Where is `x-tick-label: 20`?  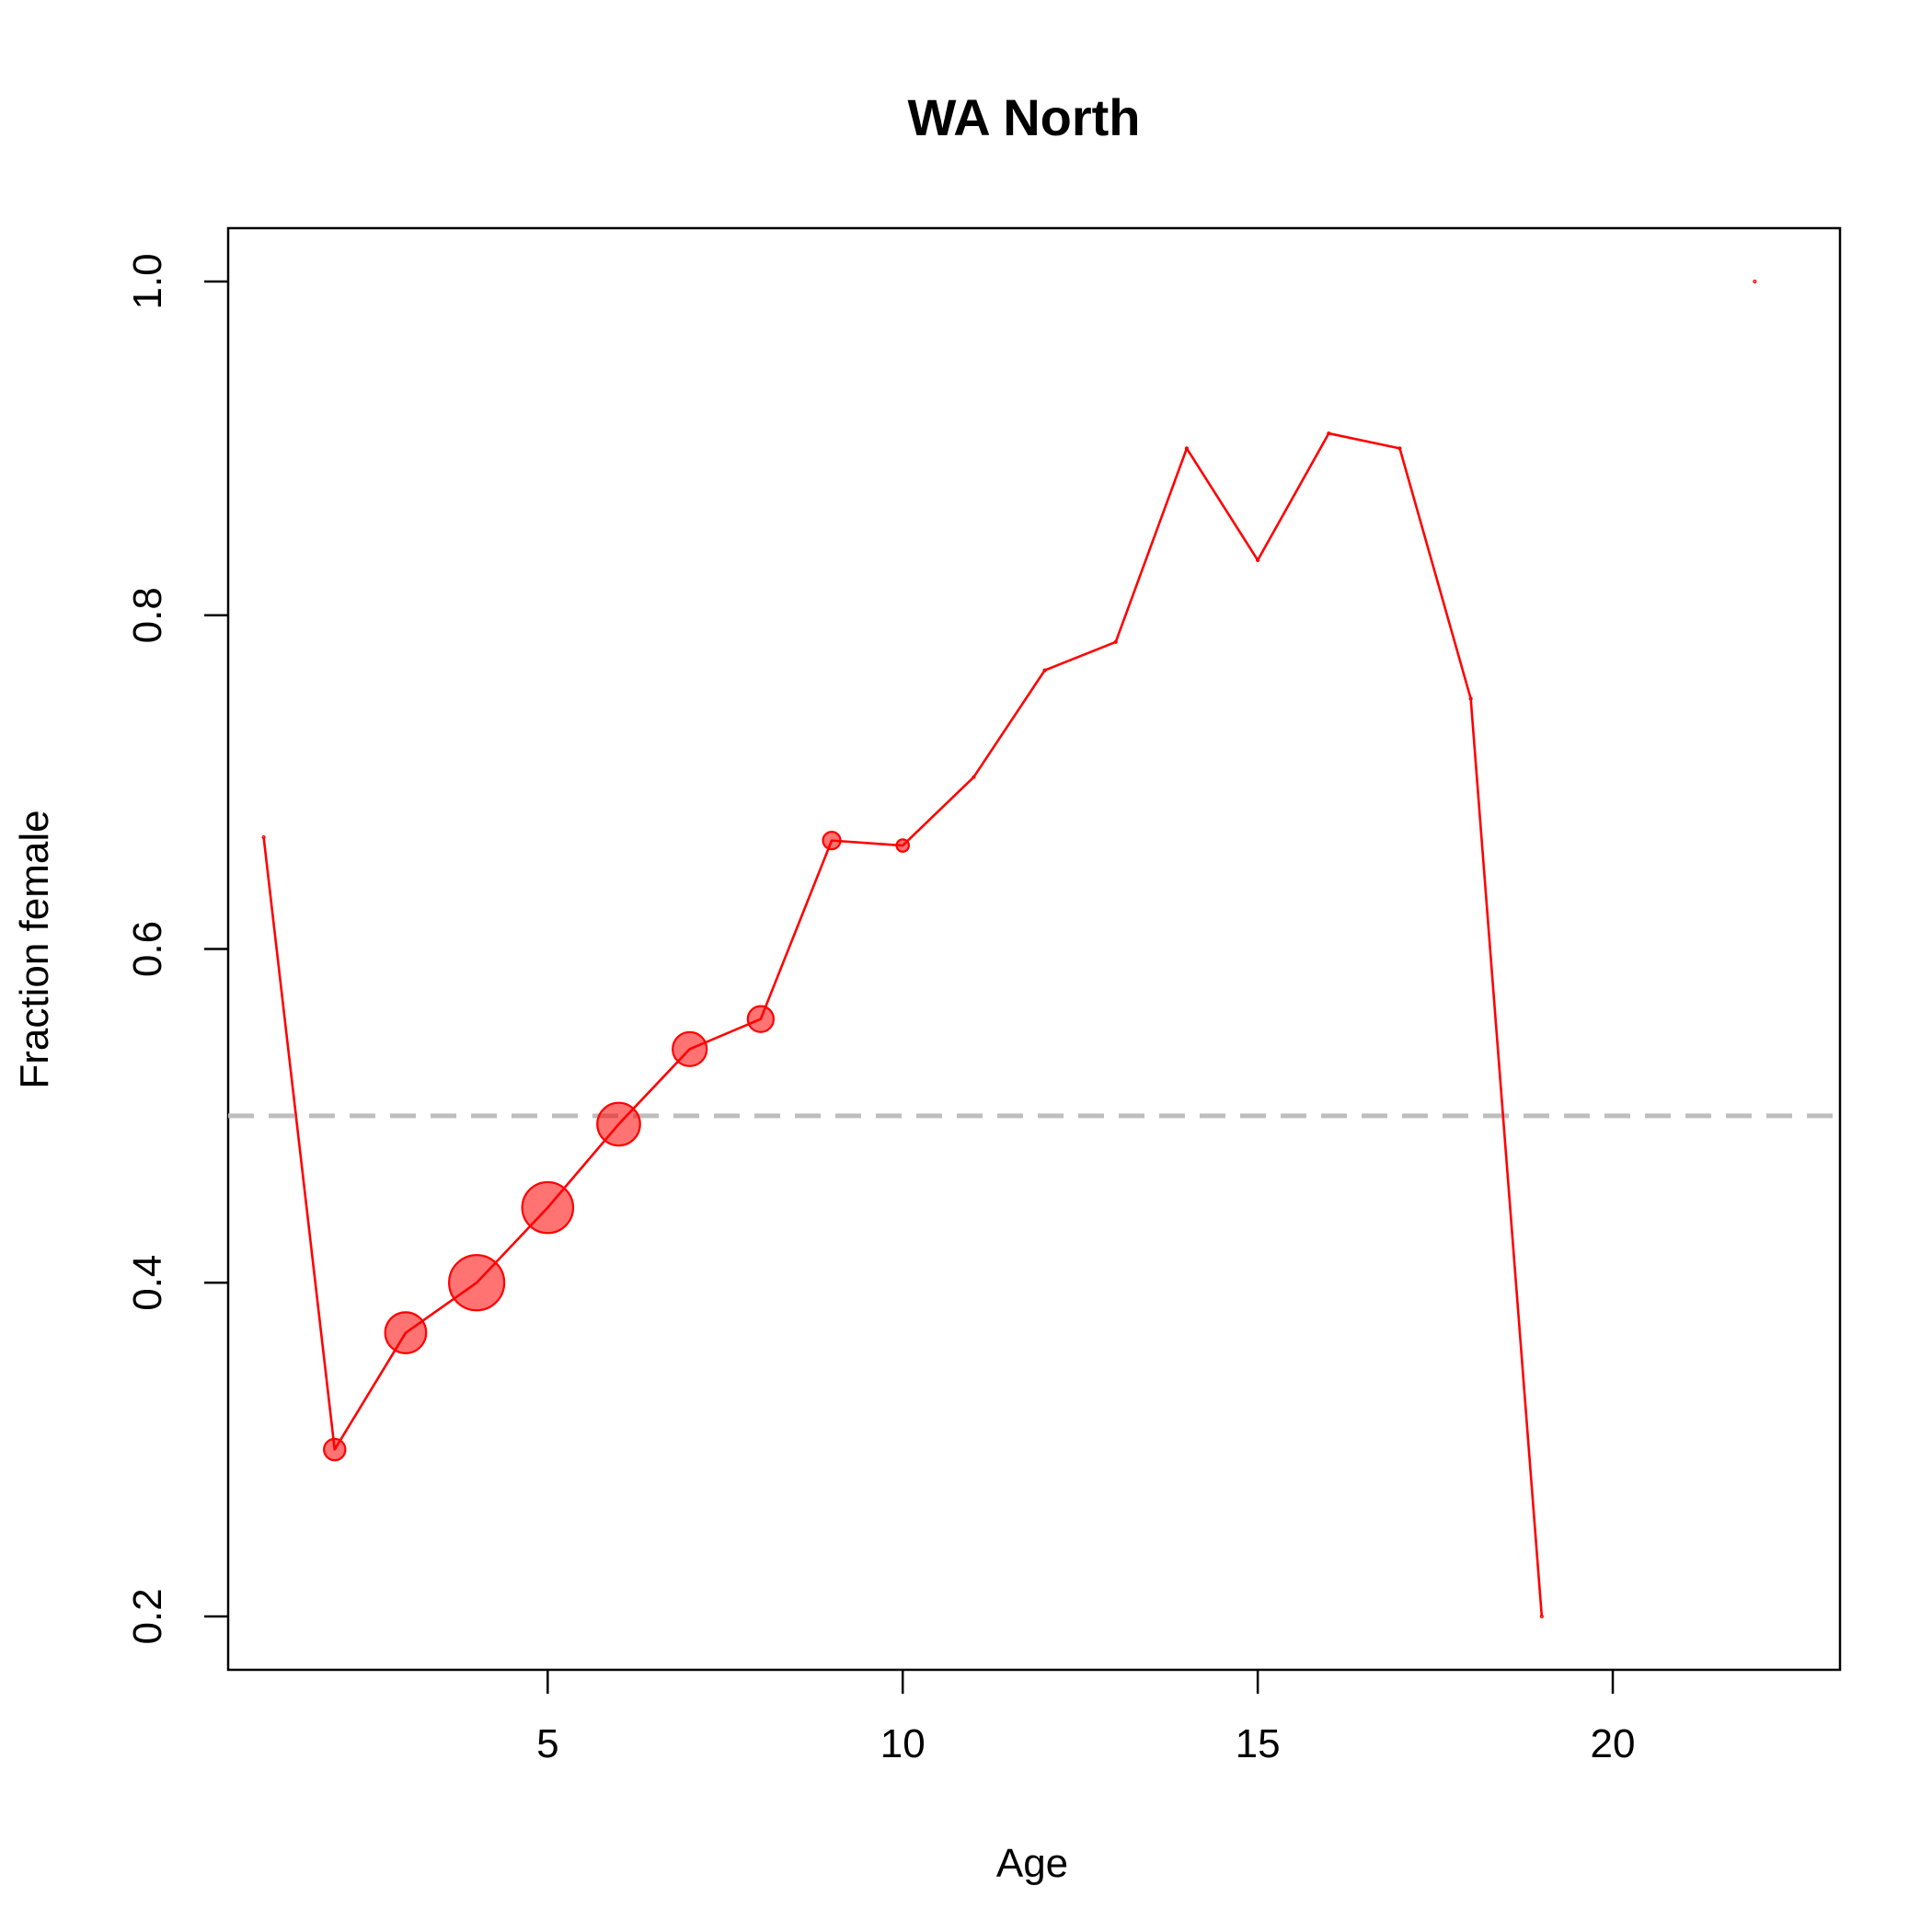 x-tick-label: 20 is located at coordinates (1613, 1743).